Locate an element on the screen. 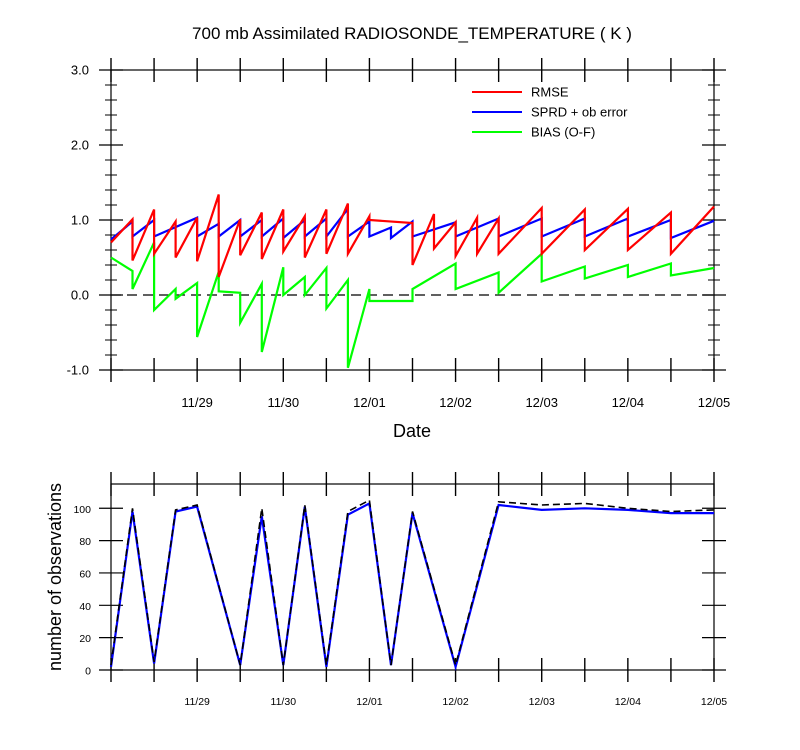 The width and height of the screenshot is (800, 750). bottom-x-tick-label: 11/30 is located at coordinates (284, 702).